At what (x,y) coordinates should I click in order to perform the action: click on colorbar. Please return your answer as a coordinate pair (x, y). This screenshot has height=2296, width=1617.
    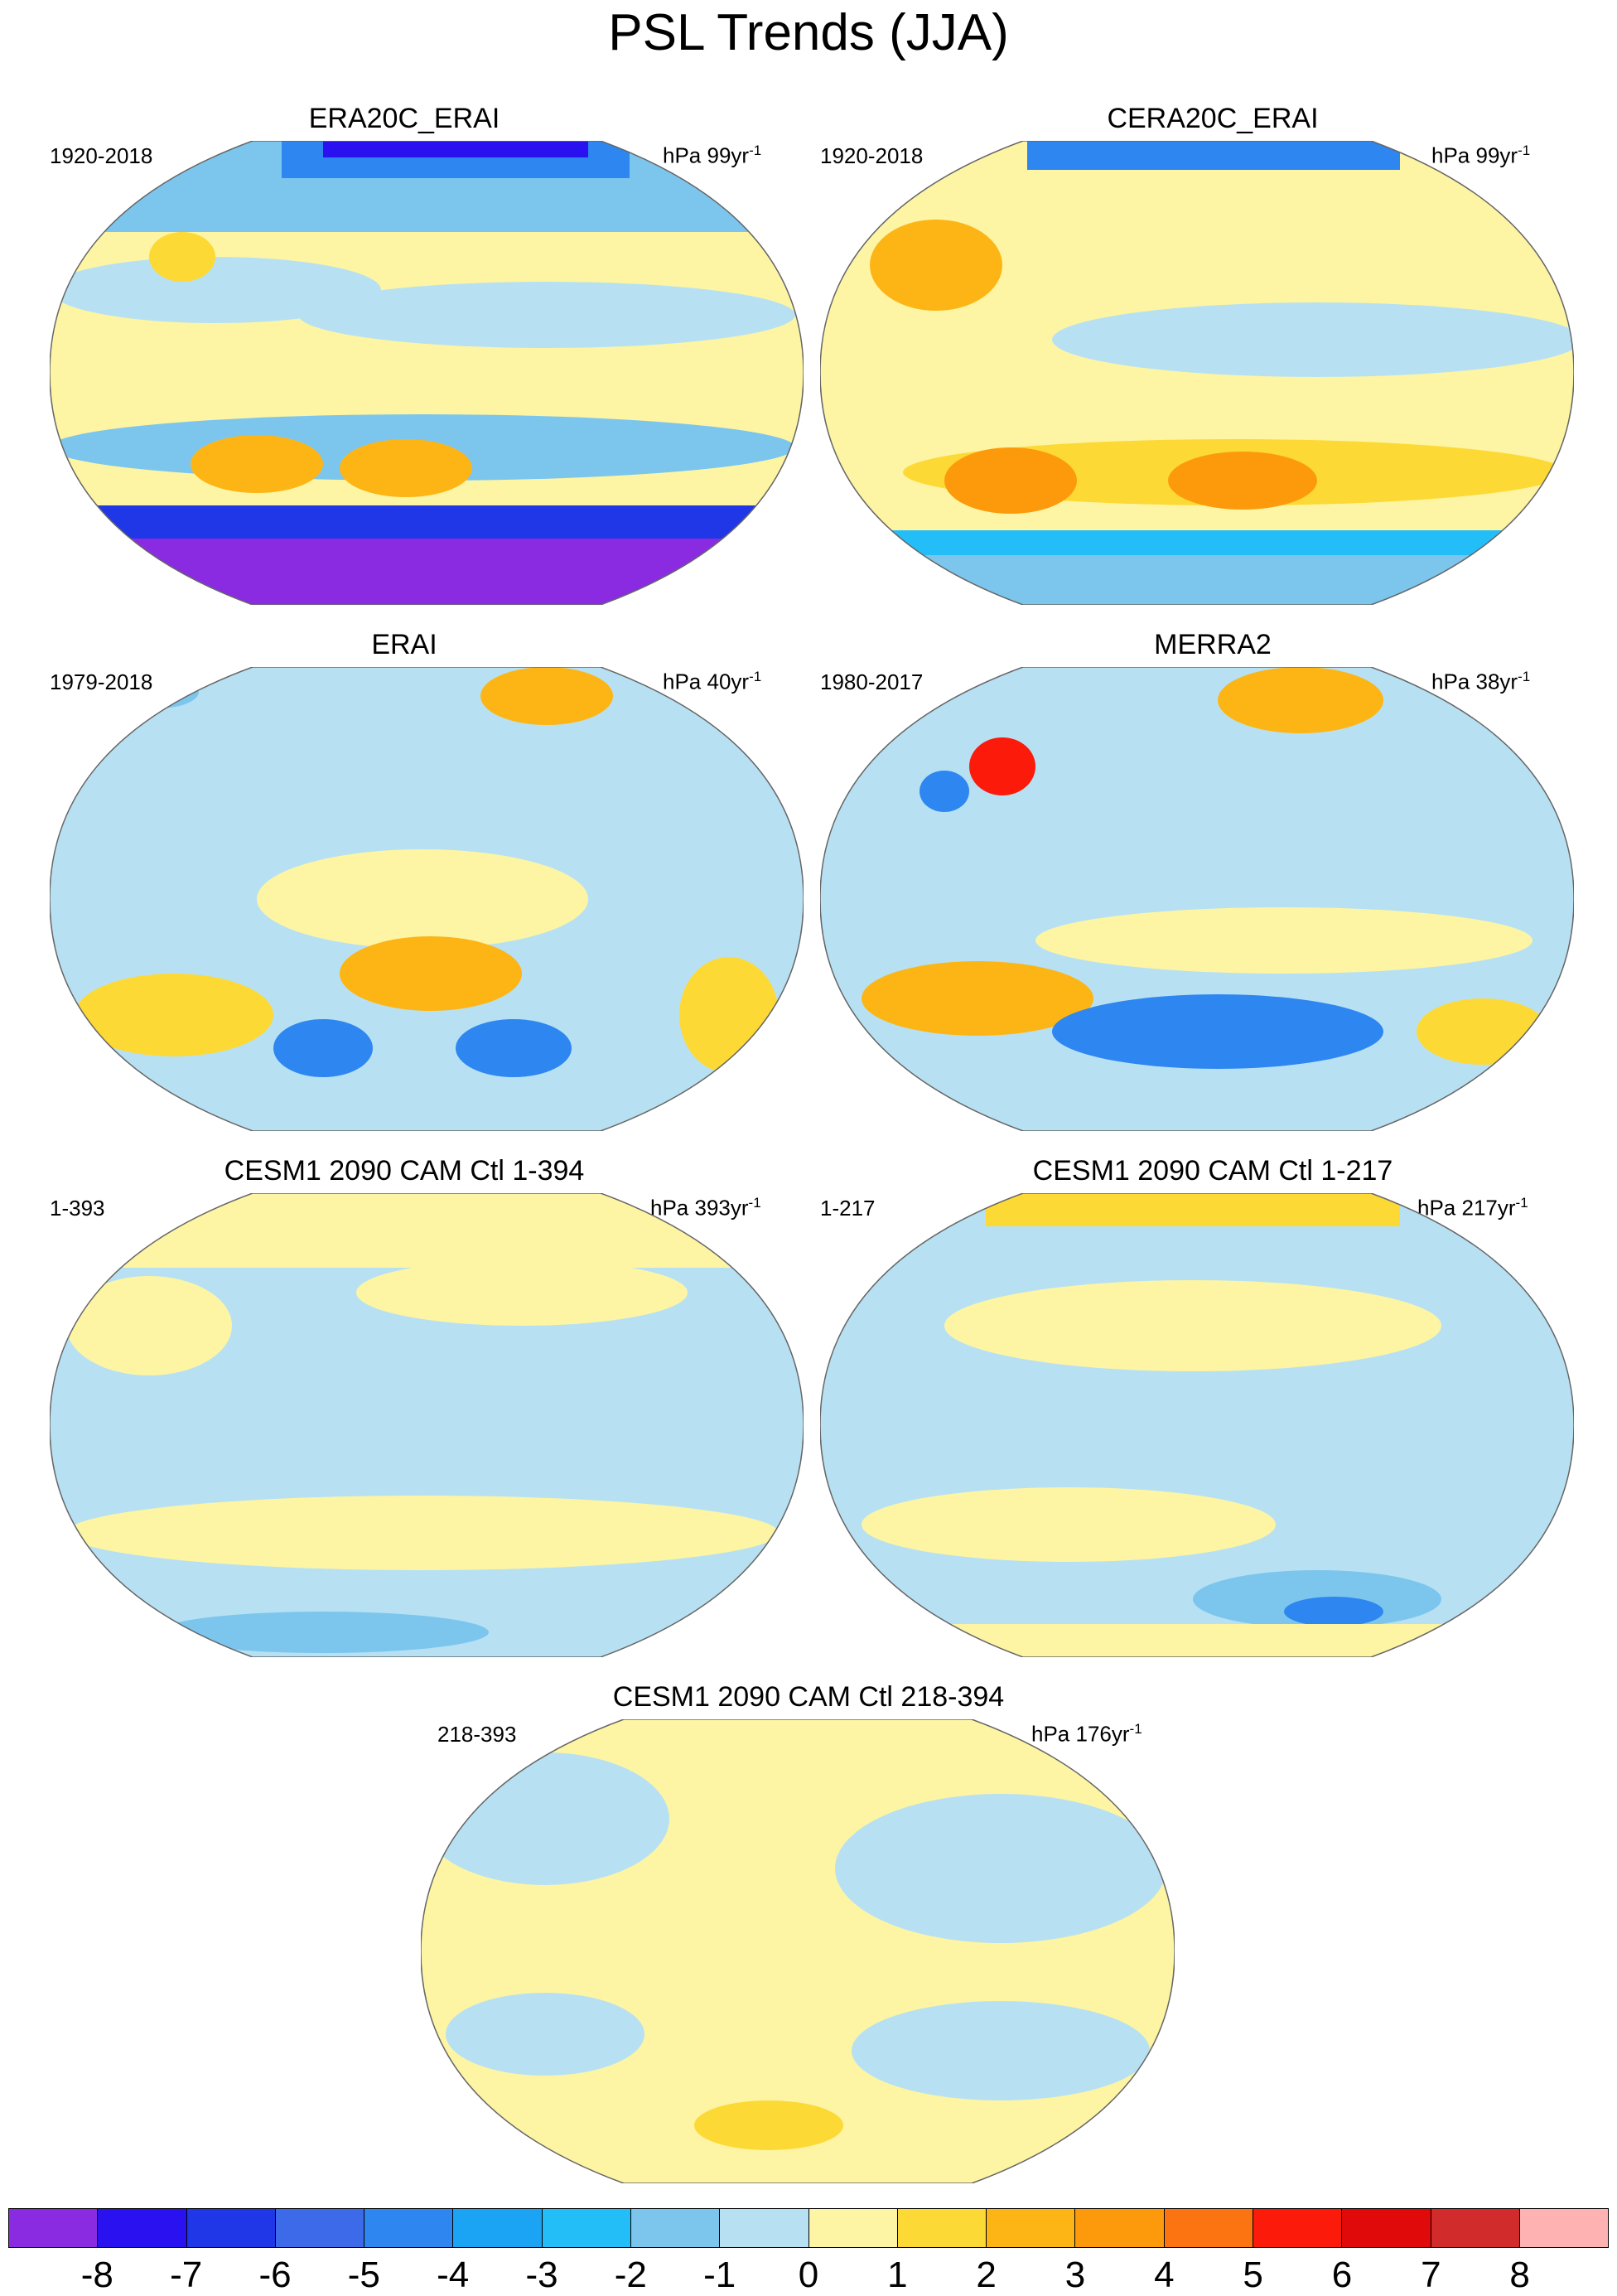
    Looking at the image, I should click on (809, 2229).